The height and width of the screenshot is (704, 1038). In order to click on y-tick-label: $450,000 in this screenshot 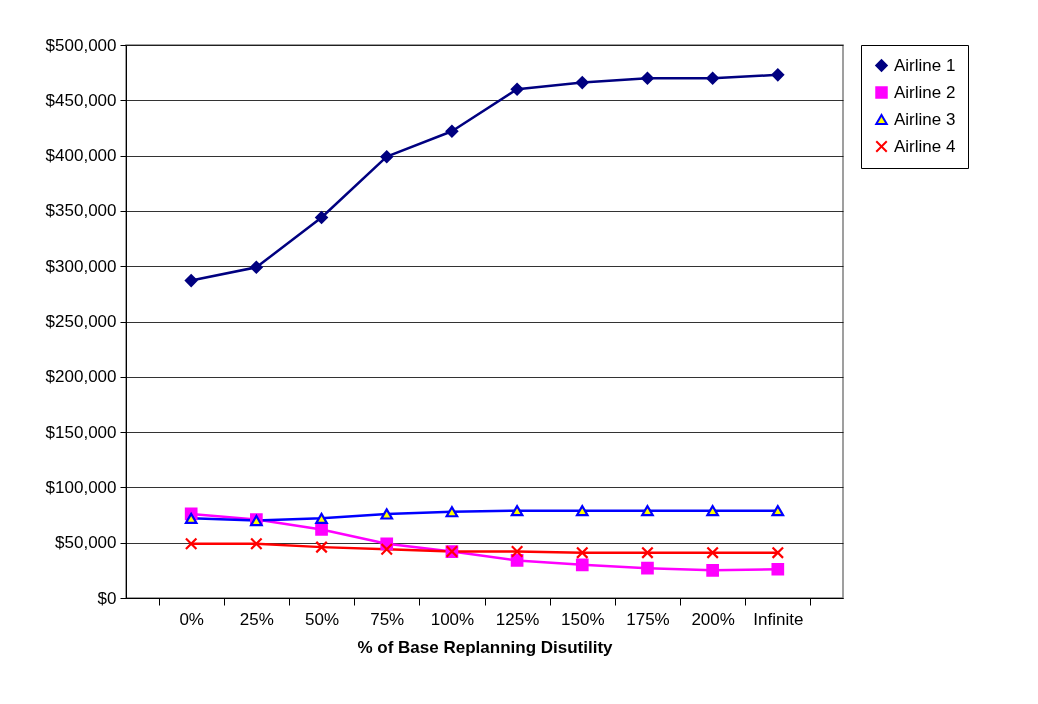, I will do `click(81, 100)`.